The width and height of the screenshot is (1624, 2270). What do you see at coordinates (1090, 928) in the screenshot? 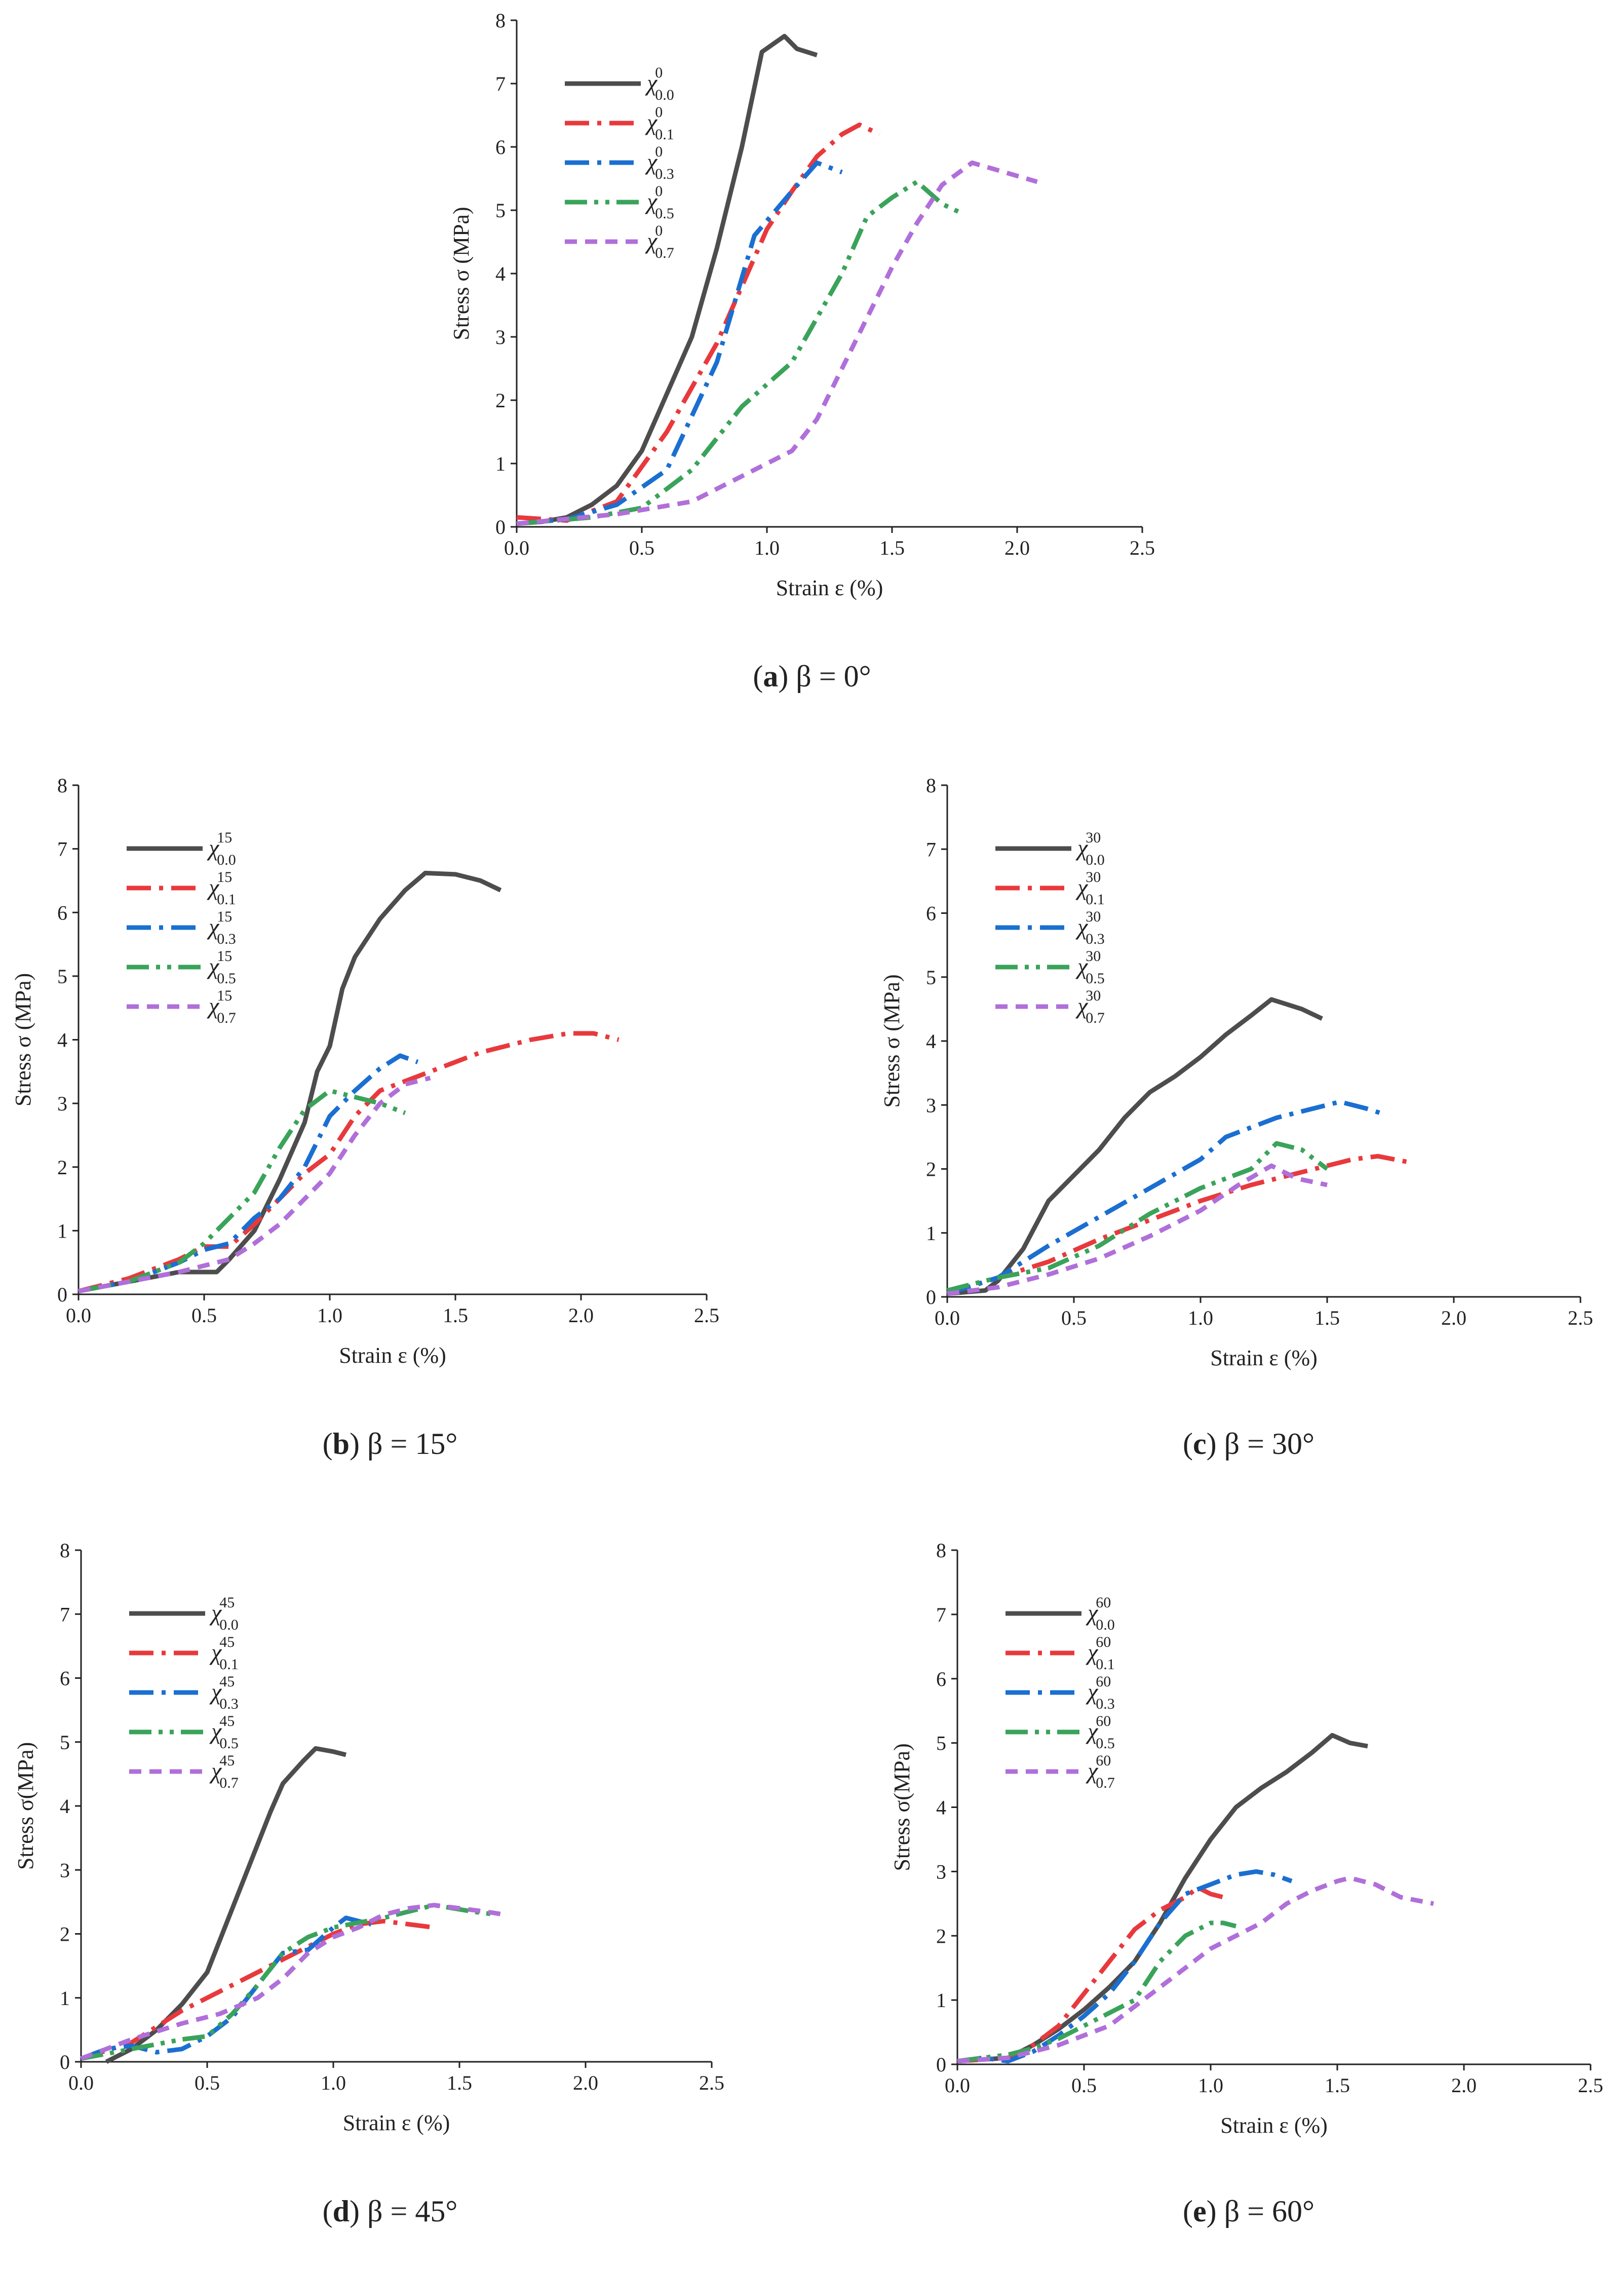
I see `legend-label: χ30 0.3` at bounding box center [1090, 928].